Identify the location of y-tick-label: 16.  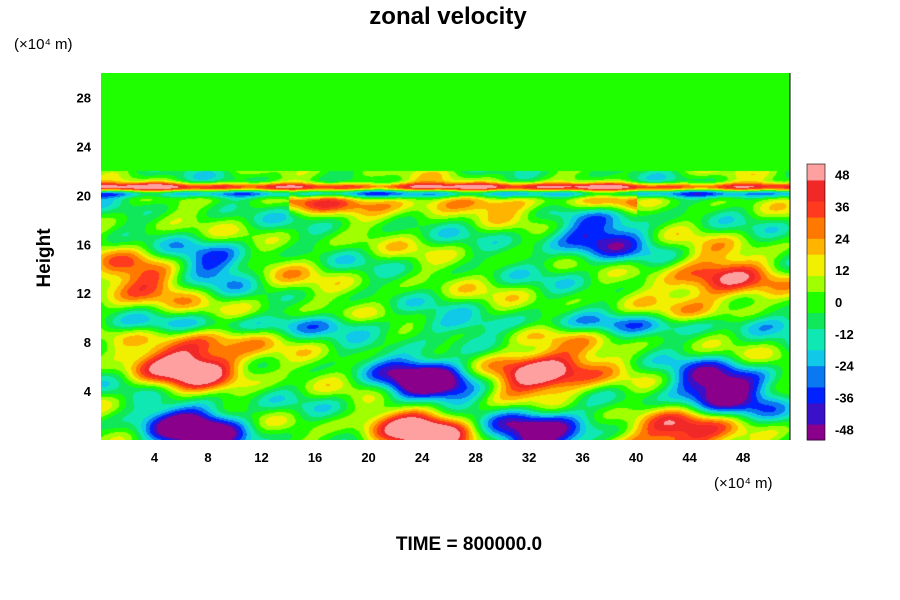
(84, 244).